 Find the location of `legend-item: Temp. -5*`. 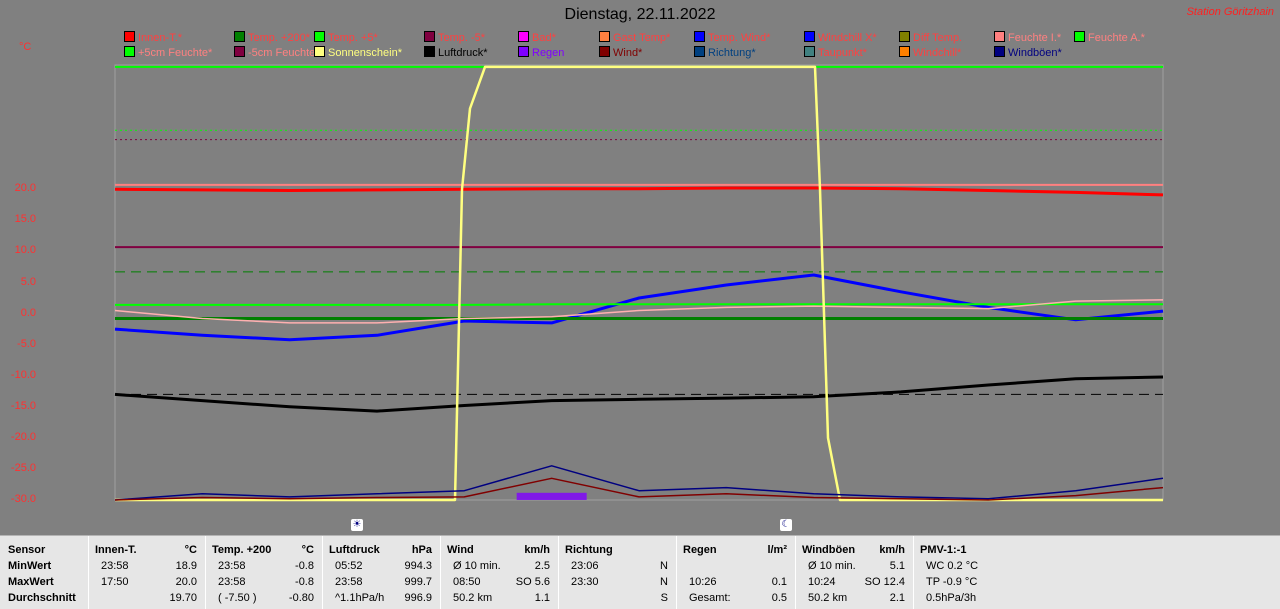

legend-item: Temp. -5* is located at coordinates (454, 38).